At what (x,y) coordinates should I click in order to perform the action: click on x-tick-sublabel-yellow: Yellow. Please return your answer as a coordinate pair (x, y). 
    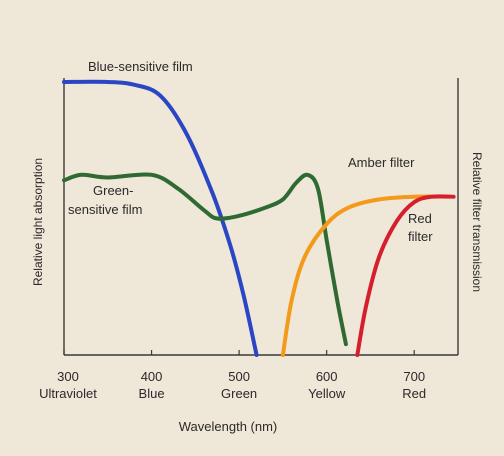
    Looking at the image, I should click on (327, 393).